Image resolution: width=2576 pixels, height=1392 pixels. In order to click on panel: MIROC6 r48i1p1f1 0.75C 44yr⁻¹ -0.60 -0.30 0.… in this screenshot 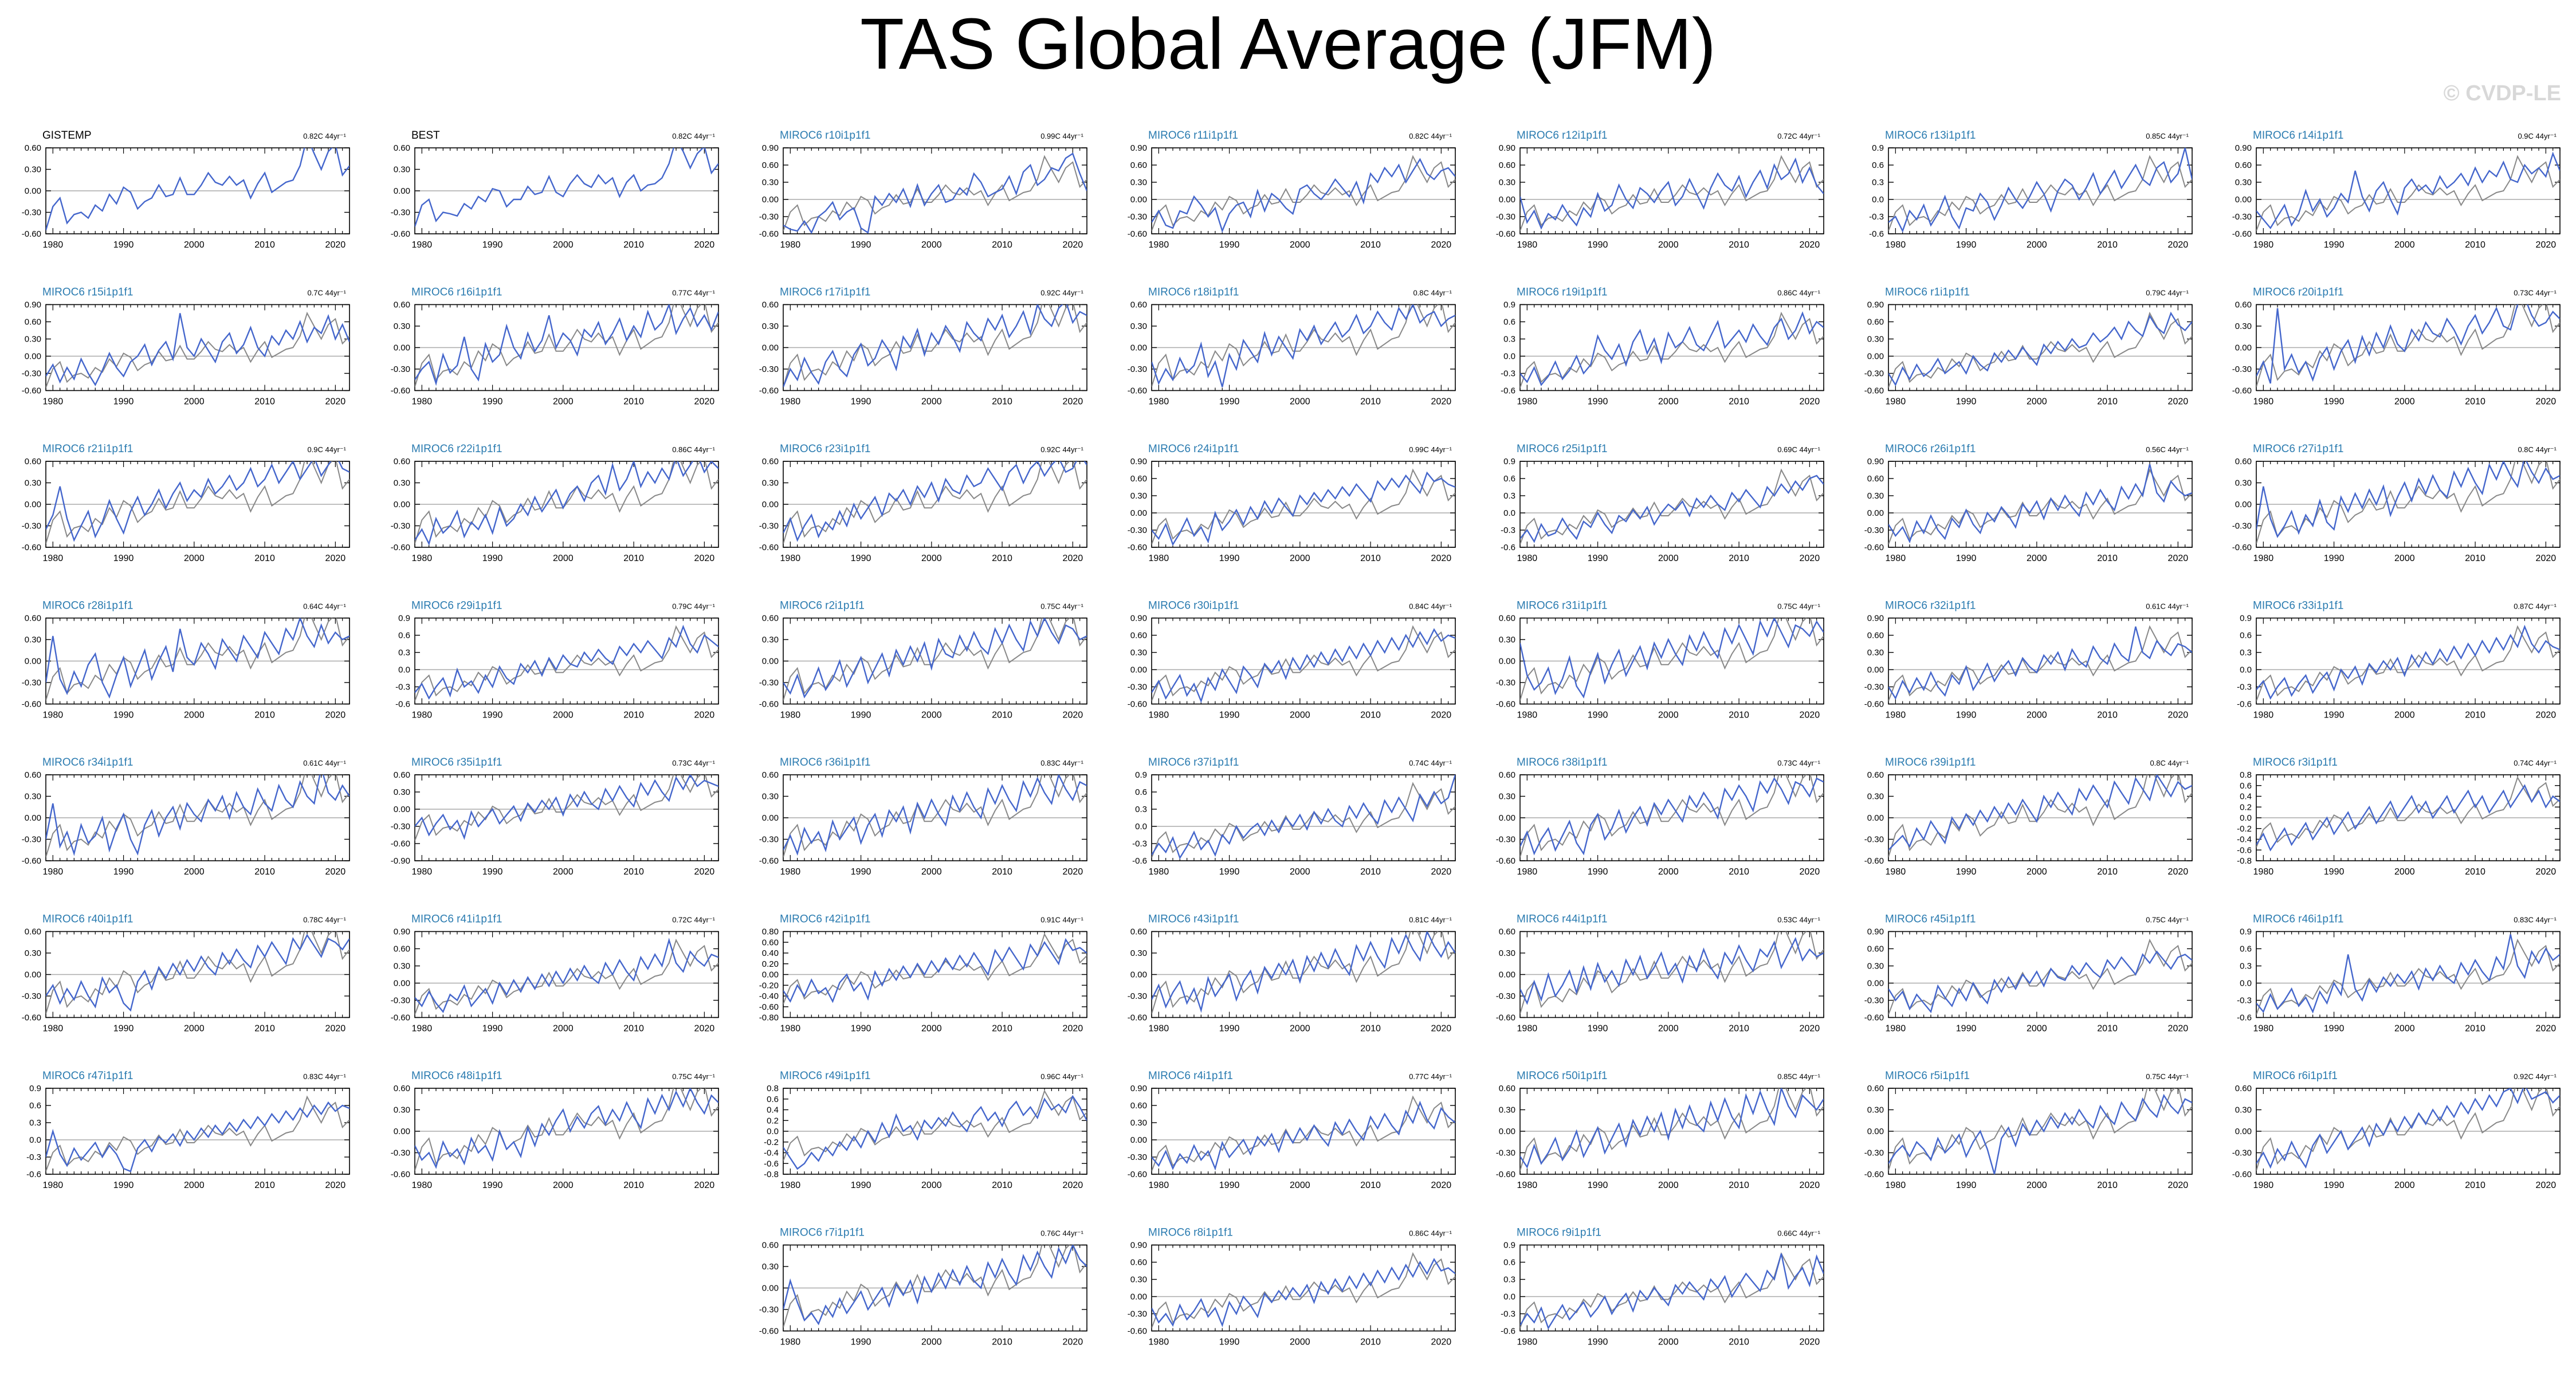, I will do `click(555, 1130)`.